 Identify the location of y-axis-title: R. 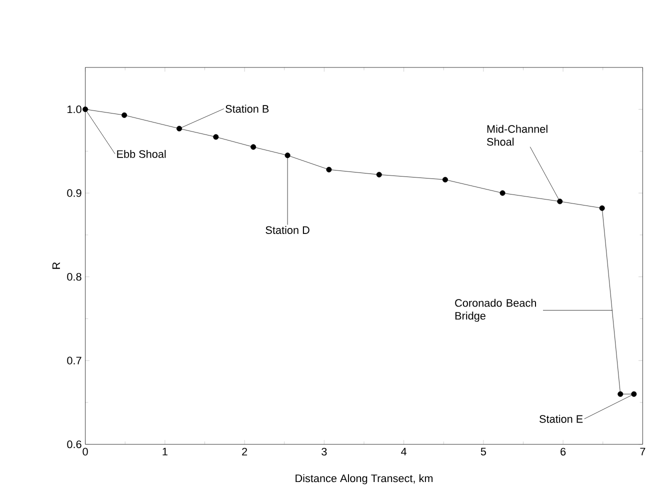
(56, 266).